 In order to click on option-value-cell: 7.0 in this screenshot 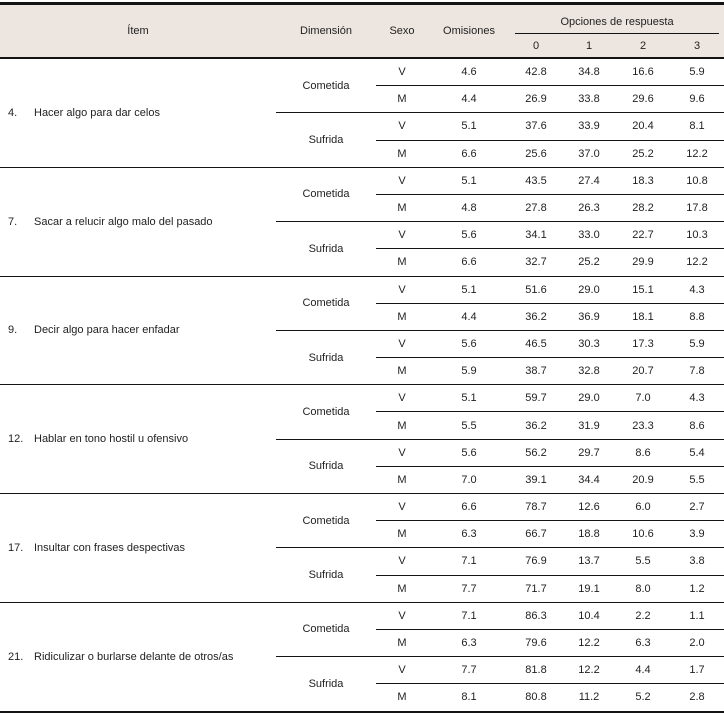, I will do `click(643, 398)`.